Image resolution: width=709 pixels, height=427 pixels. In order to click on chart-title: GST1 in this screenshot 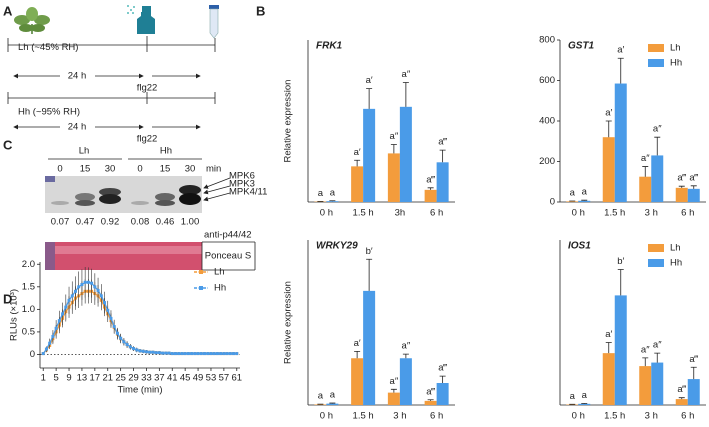, I will do `click(581, 46)`.